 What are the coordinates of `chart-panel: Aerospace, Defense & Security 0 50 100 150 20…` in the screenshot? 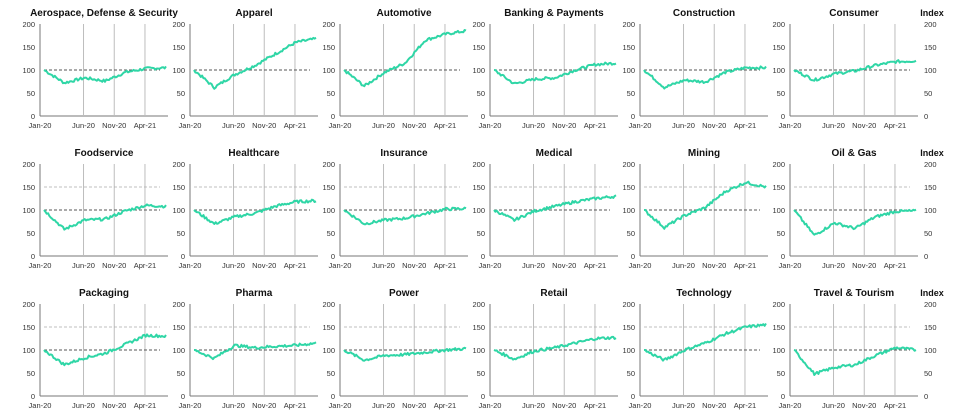 It's located at (100, 69).